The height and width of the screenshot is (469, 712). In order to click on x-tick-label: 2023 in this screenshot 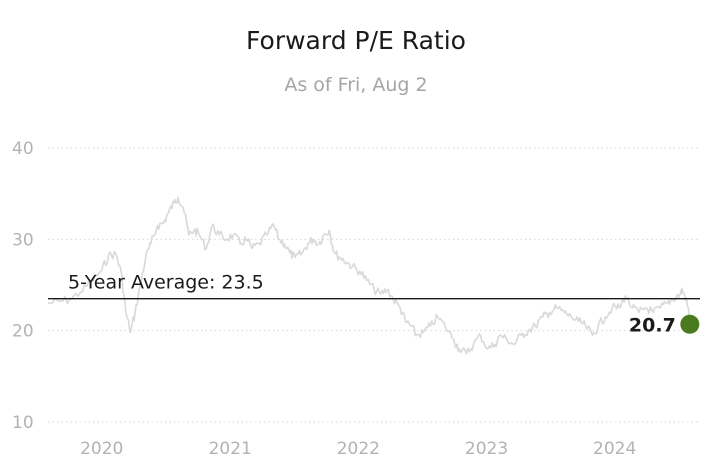, I will do `click(486, 449)`.